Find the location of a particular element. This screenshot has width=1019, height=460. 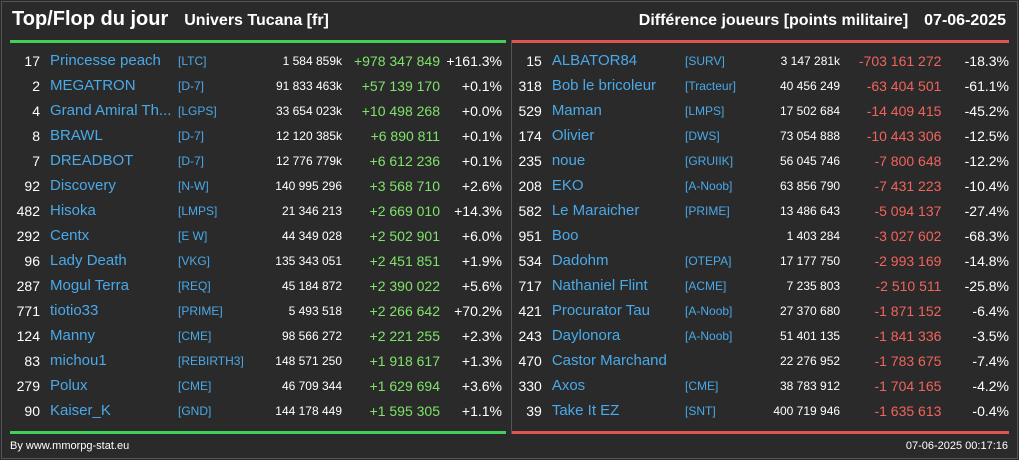

player-name-link: tiotio33 is located at coordinates (74, 310).